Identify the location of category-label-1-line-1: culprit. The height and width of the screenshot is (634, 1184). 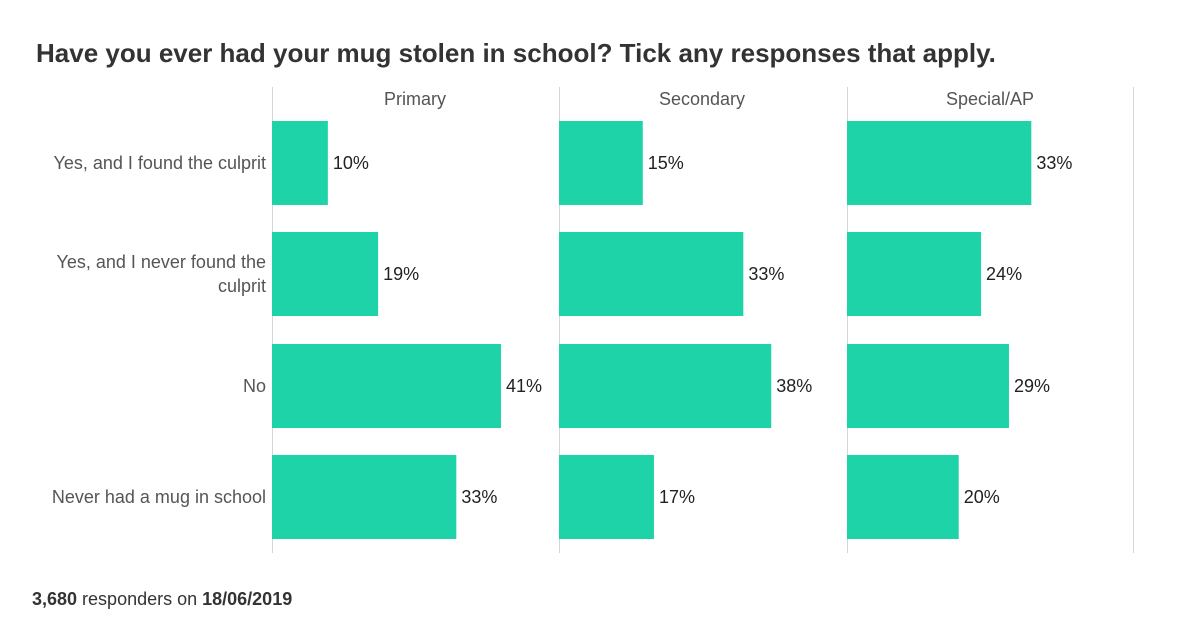
(242, 286).